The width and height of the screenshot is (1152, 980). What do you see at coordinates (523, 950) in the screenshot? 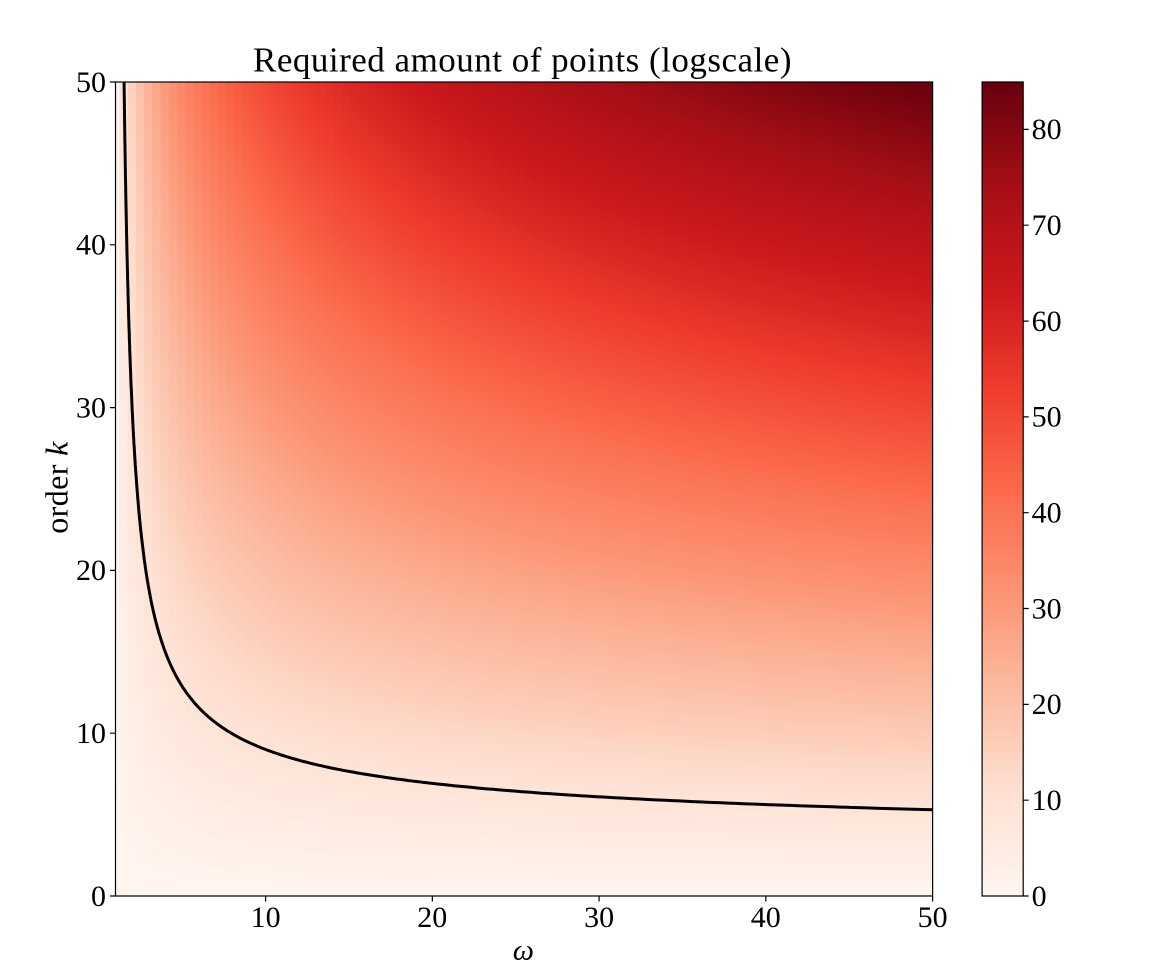
I see `svg-text: ω` at bounding box center [523, 950].